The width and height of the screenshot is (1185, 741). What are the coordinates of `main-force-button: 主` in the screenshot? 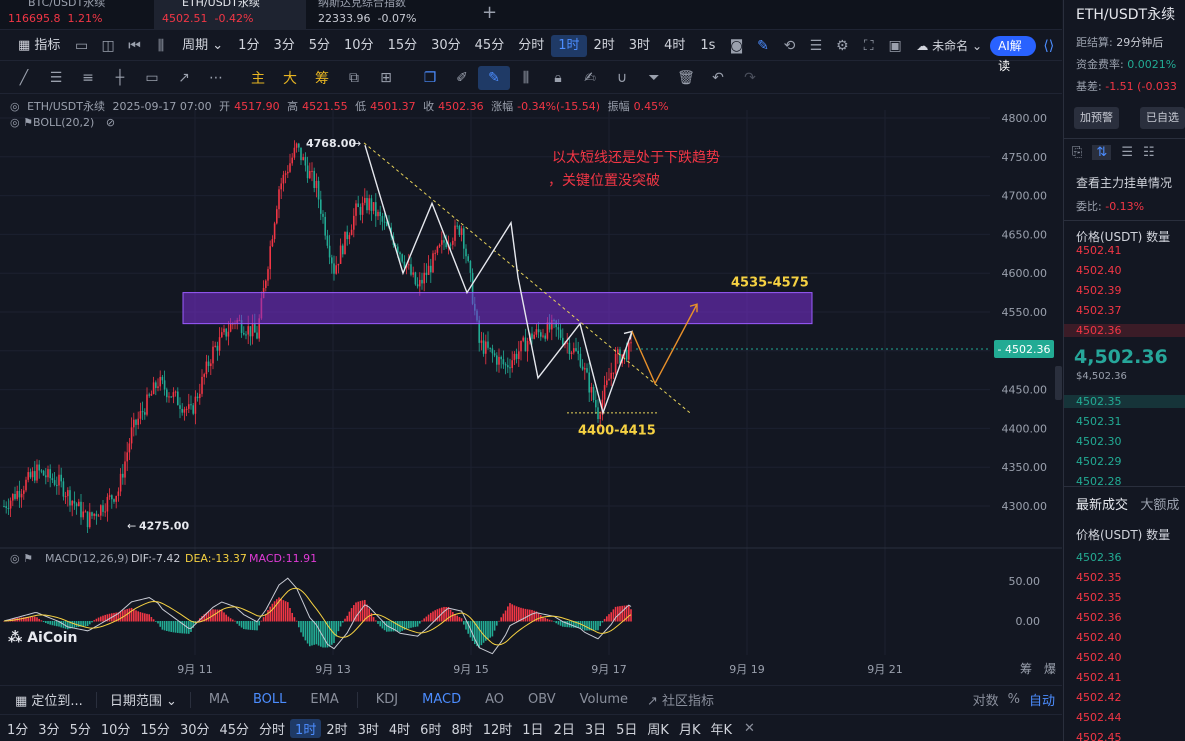 It's located at (258, 78).